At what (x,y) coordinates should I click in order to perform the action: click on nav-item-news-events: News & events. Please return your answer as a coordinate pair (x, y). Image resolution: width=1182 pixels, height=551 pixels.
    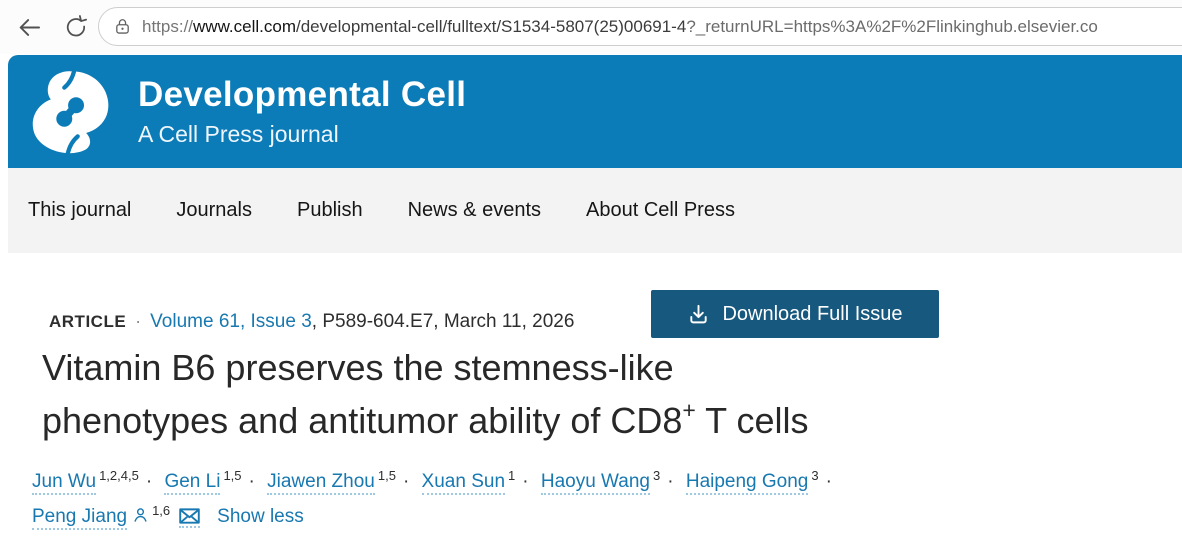
    Looking at the image, I should click on (474, 210).